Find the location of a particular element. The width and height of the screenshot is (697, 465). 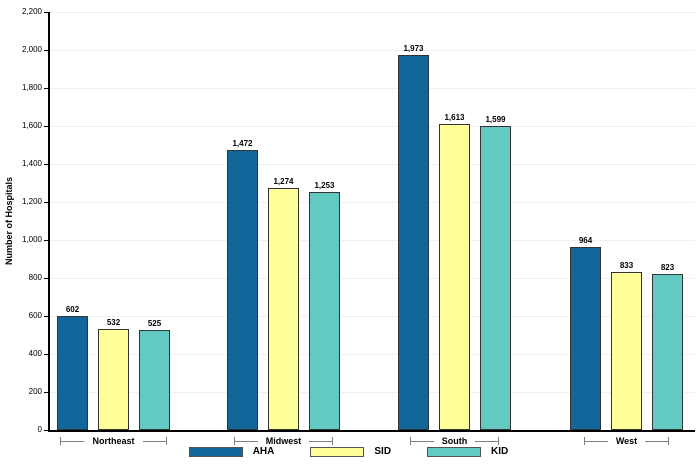

legend-item-kid: KID is located at coordinates (467, 451).